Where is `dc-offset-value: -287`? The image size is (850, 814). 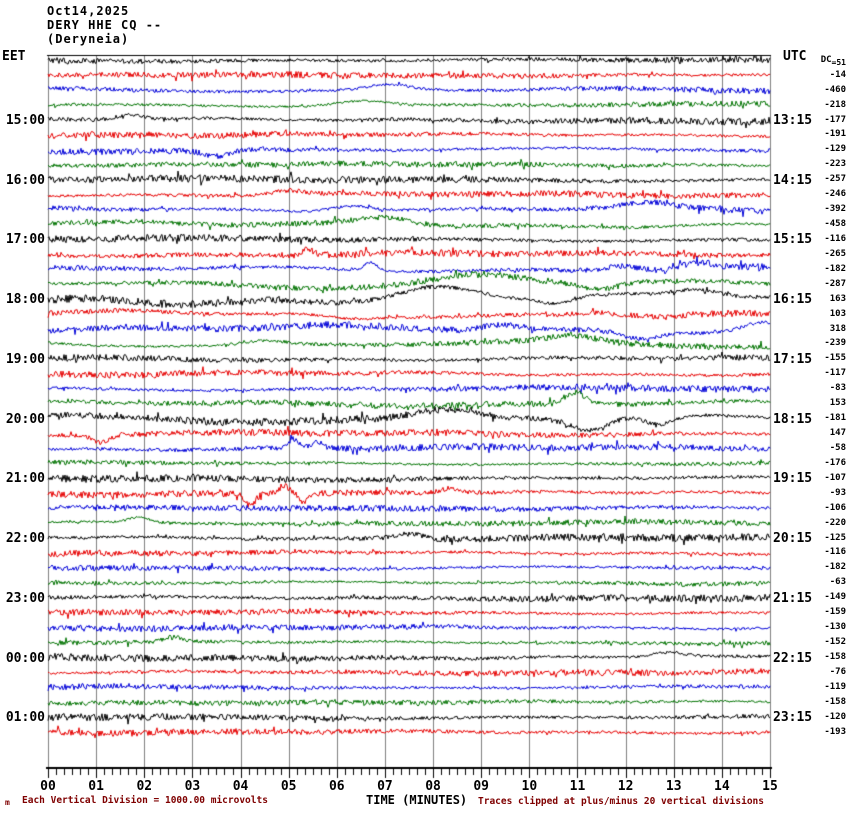
dc-offset-value: -287 is located at coordinates (835, 283).